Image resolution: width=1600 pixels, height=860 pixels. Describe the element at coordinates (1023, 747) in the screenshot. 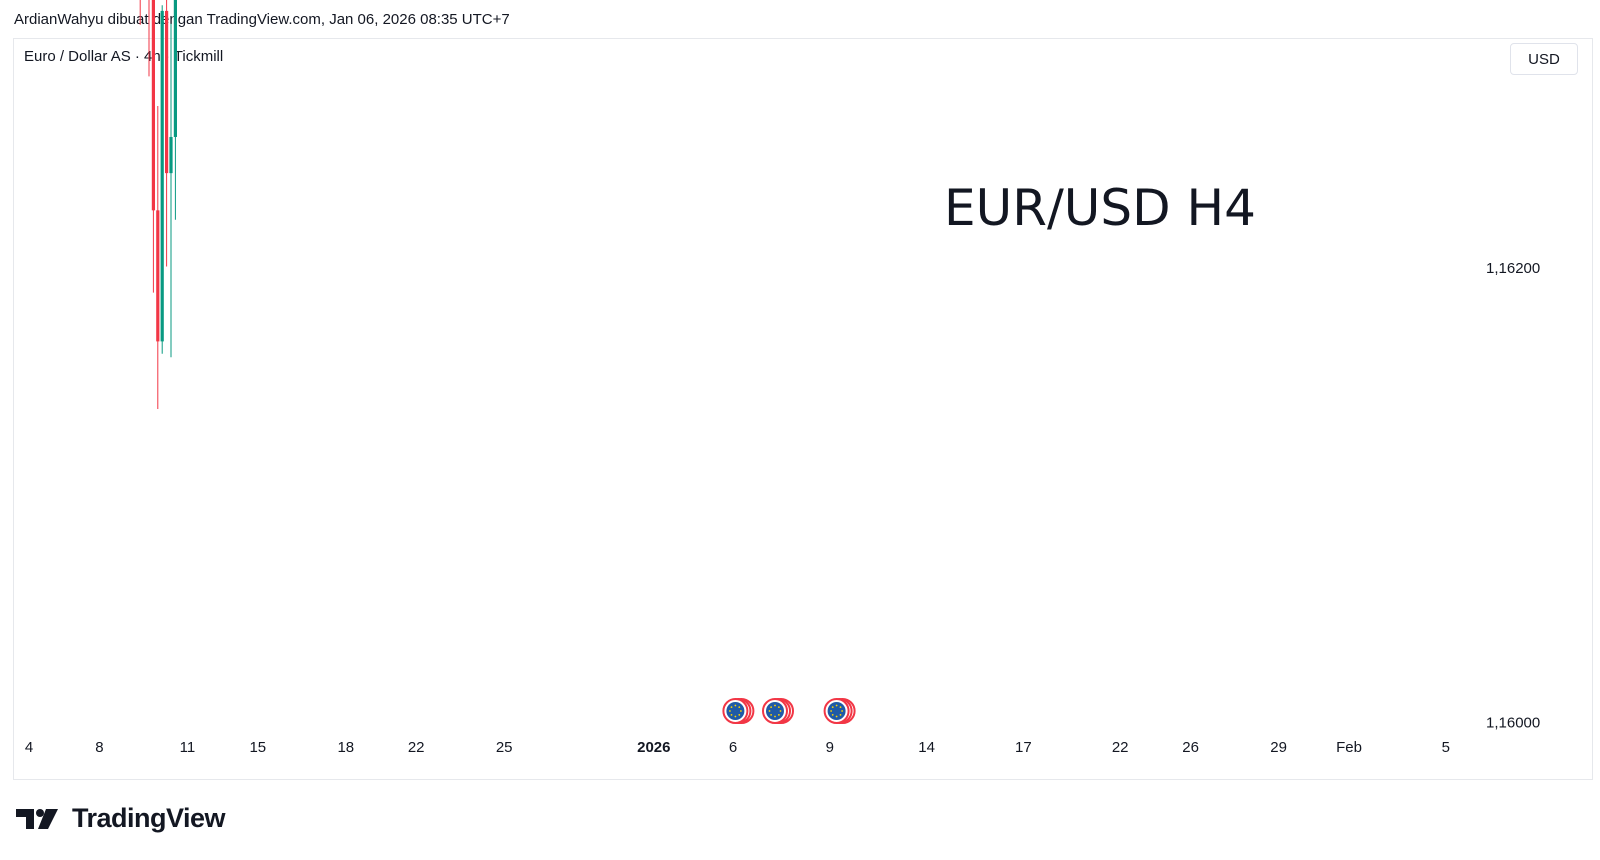

I see `x-tick-label: 17` at that location.